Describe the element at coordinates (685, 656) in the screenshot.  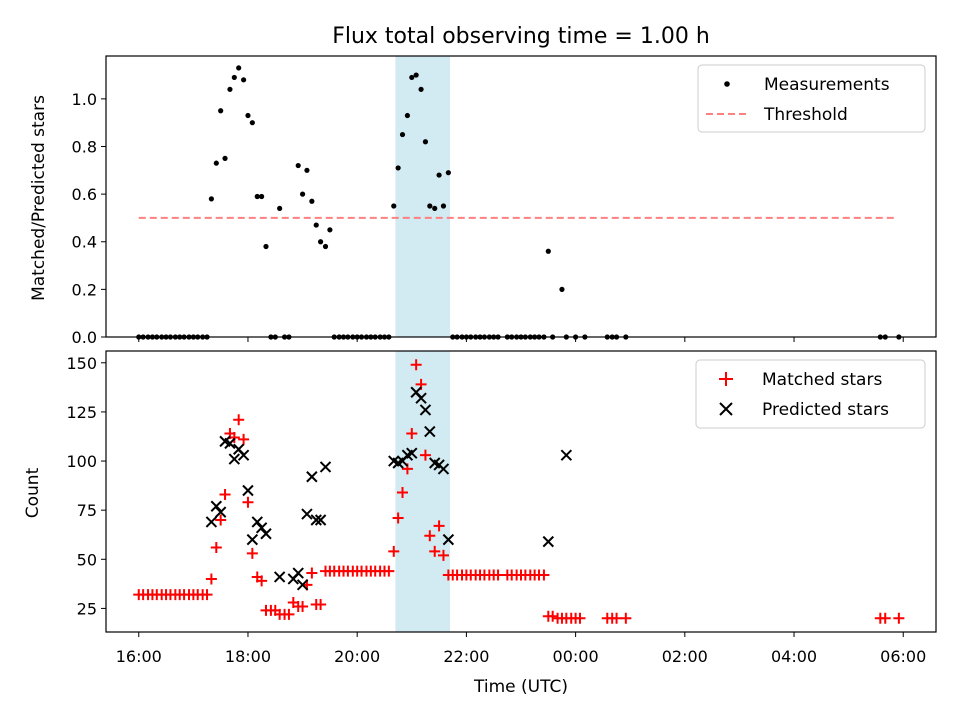
I see `bottom-xtick-label: 02:00` at that location.